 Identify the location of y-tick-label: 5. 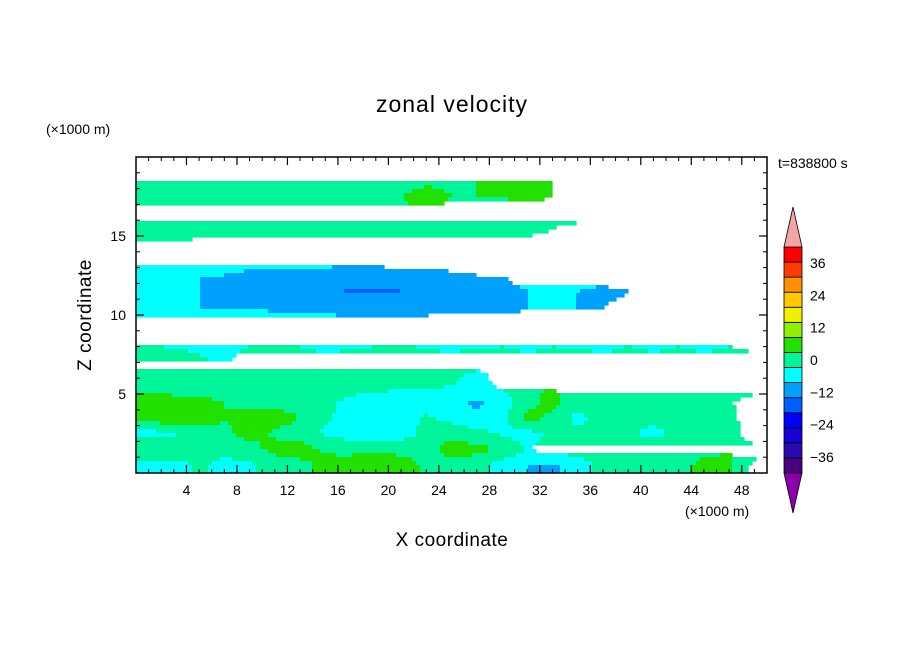
(122, 394).